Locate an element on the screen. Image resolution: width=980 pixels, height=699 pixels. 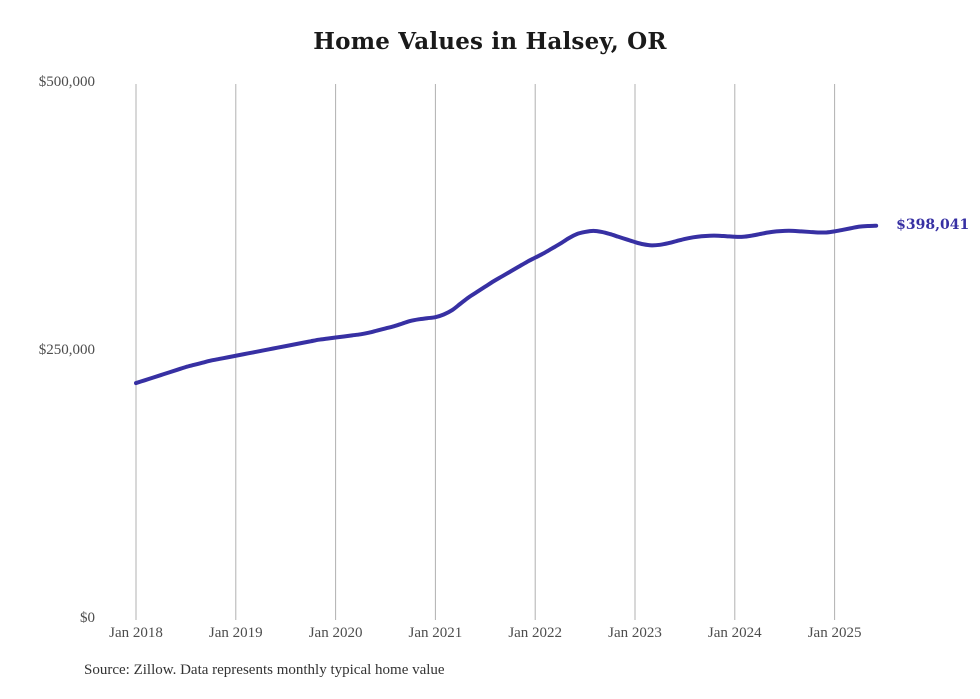
x-axis-tick-label: Jan 2019 is located at coordinates (235, 633).